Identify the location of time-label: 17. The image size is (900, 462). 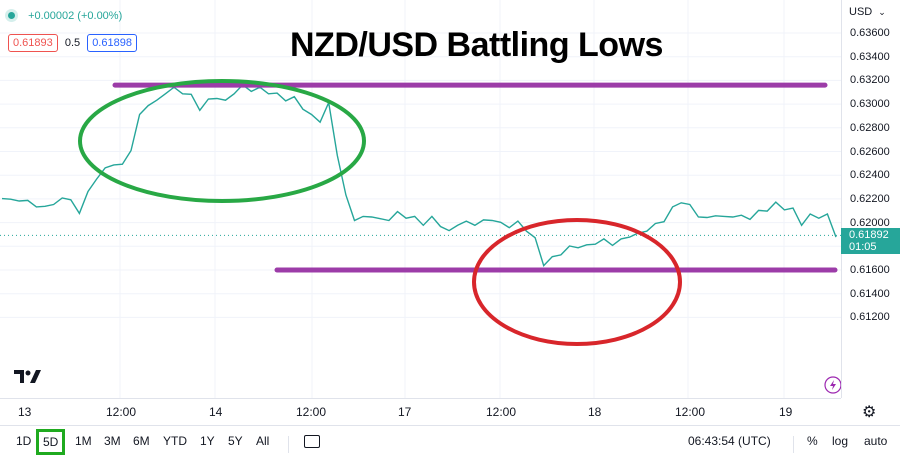
(405, 412).